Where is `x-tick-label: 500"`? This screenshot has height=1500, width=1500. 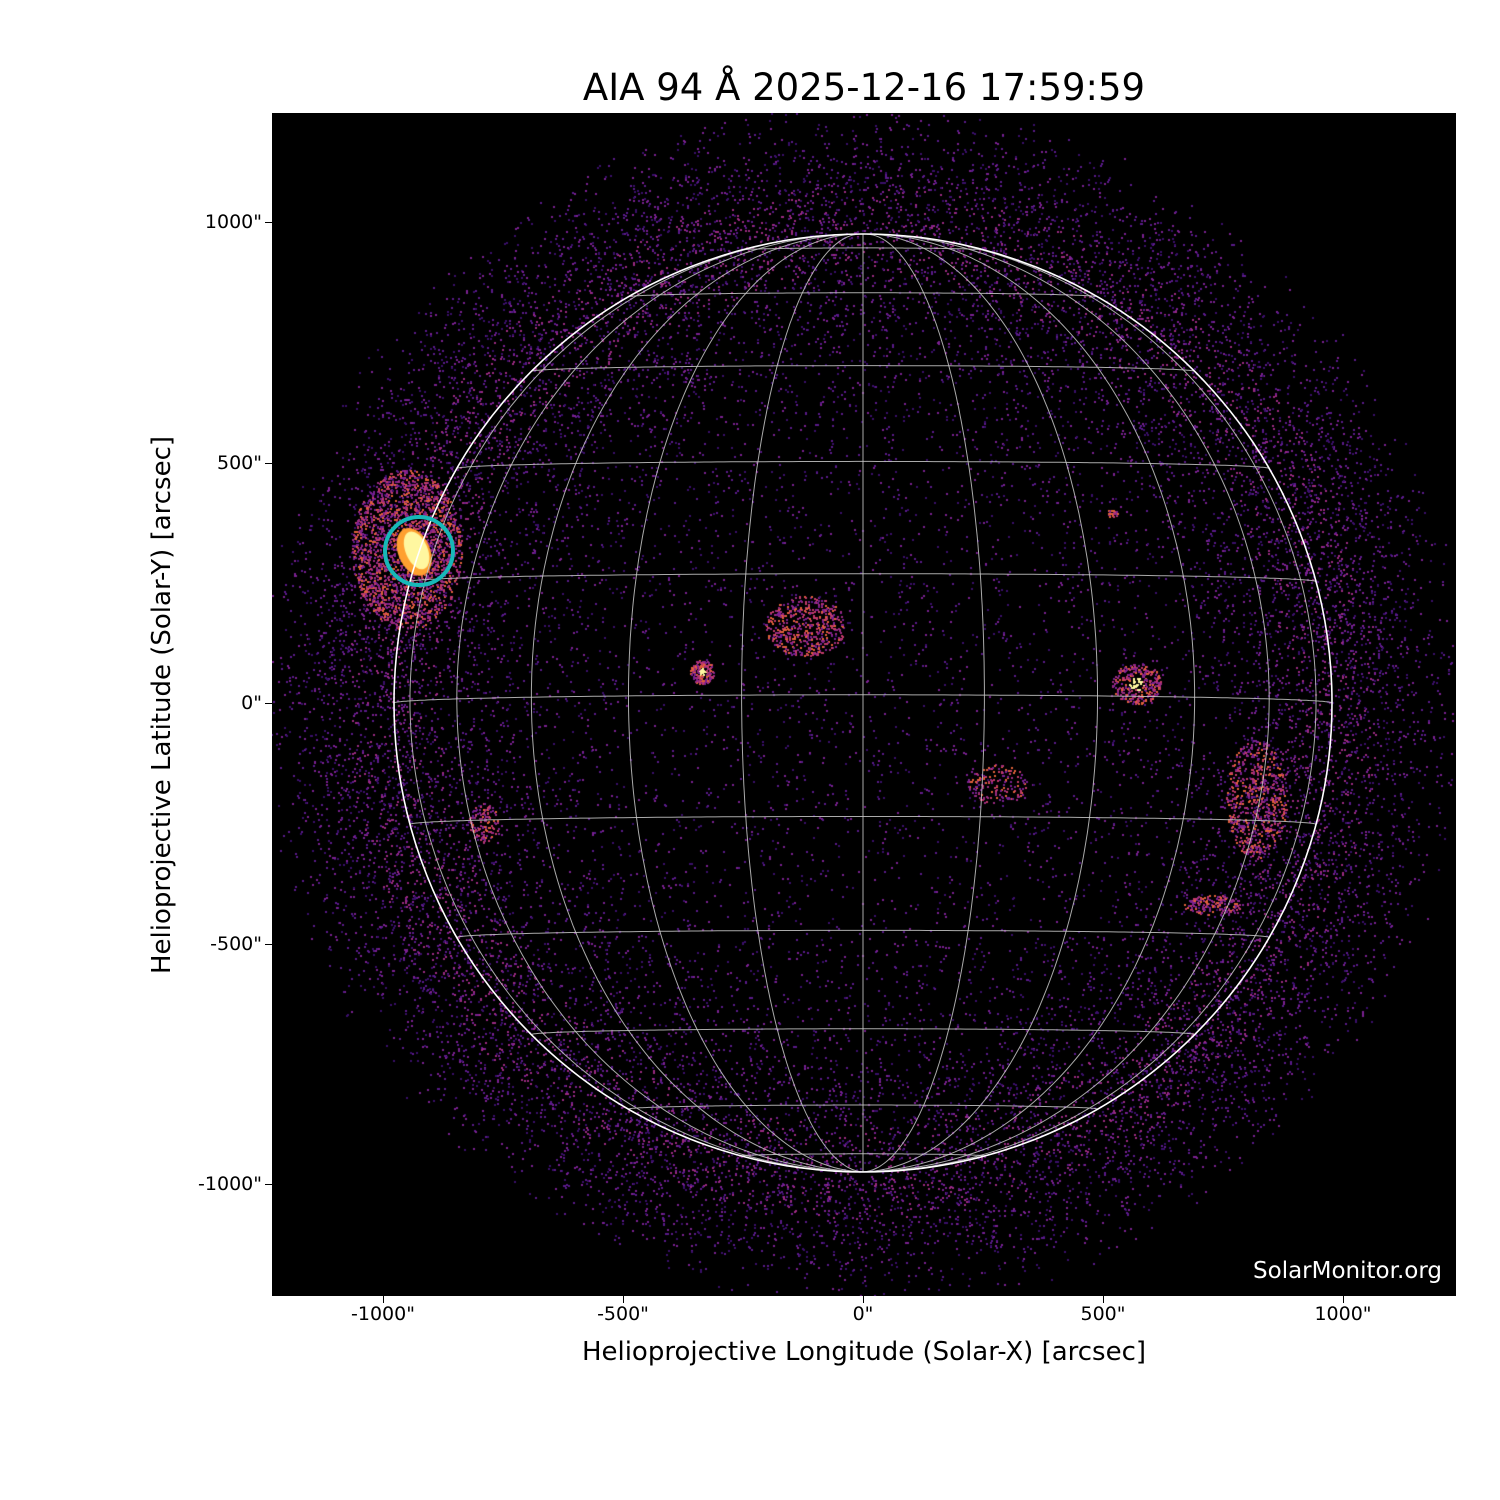 x-tick-label: 500" is located at coordinates (1103, 1314).